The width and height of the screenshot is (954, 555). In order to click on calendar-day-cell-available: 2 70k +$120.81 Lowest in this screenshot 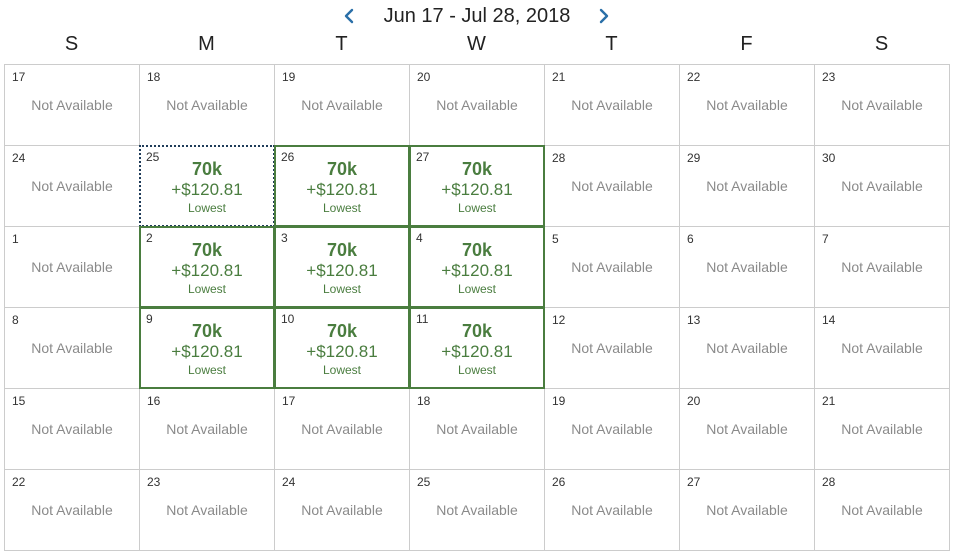, I will do `click(207, 267)`.